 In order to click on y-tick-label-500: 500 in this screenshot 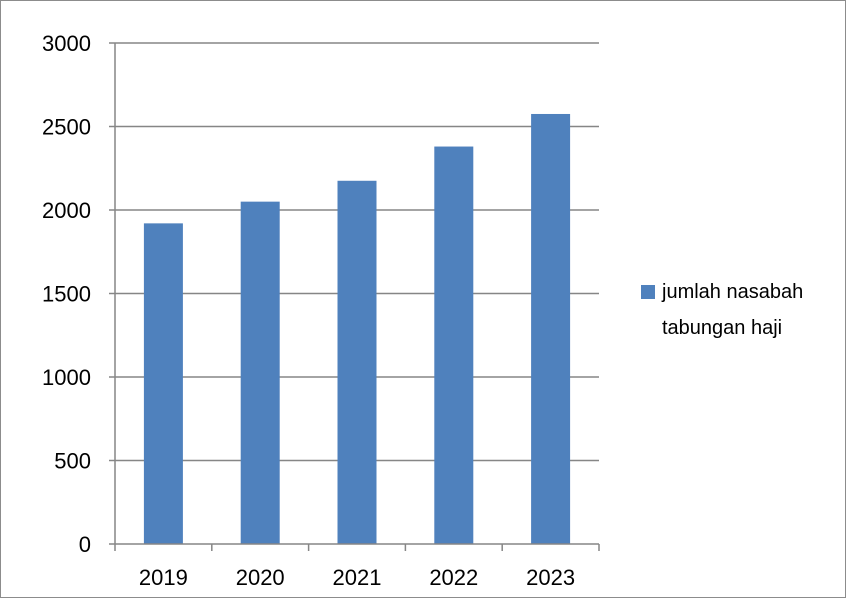, I will do `click(72, 461)`.